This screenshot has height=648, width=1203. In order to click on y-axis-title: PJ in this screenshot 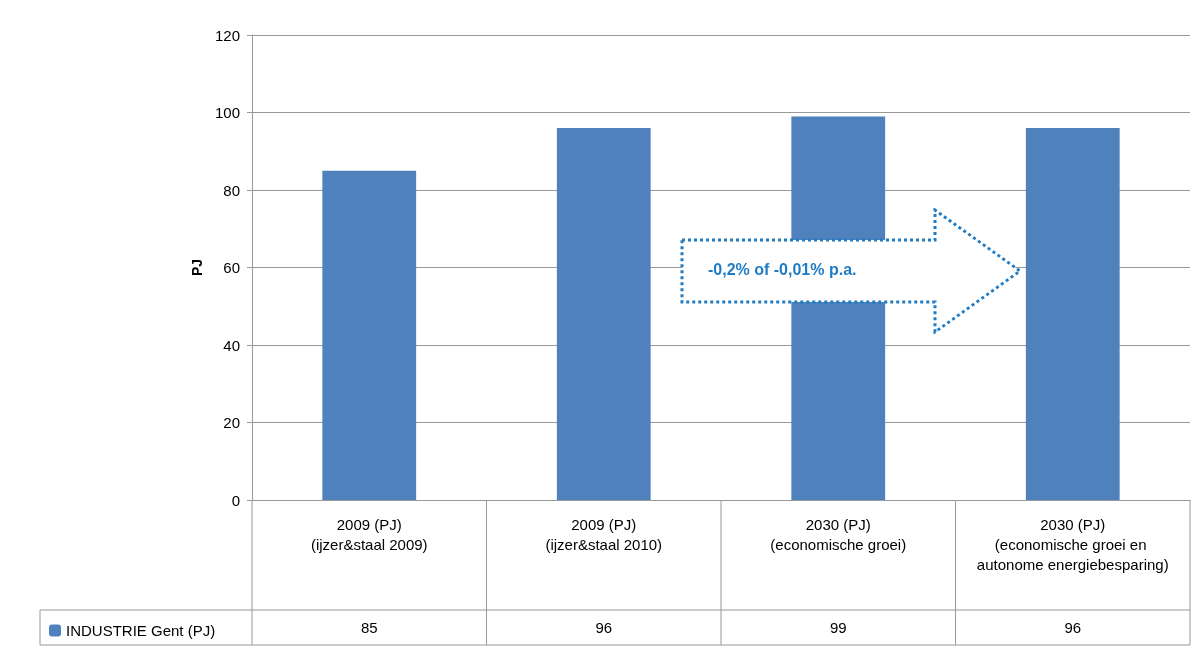, I will do `click(197, 267)`.